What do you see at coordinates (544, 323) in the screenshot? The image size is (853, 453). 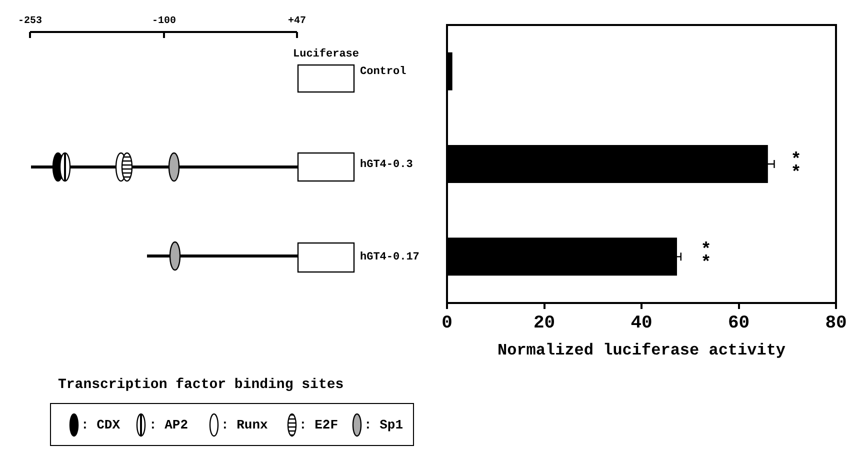 I see `x-tick-label: 20` at bounding box center [544, 323].